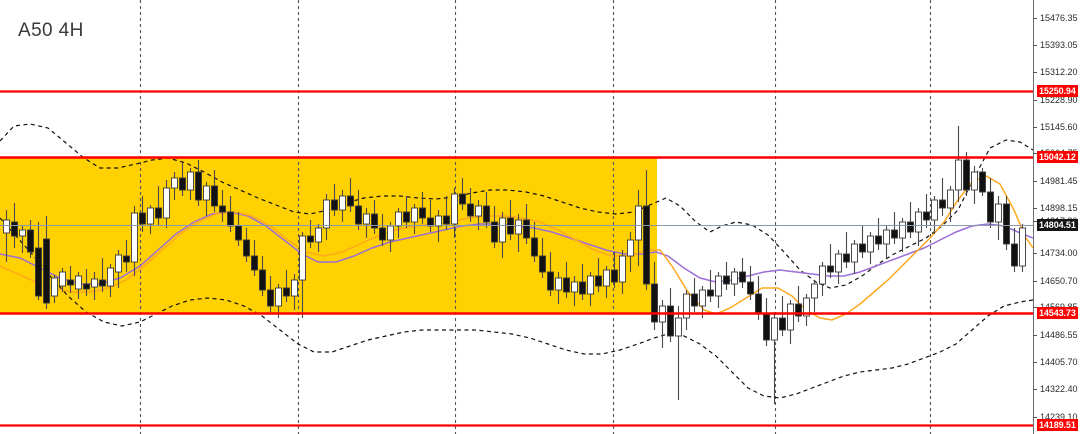  I want to click on support-level-zone-bottom: 14543.73, so click(1057, 313).